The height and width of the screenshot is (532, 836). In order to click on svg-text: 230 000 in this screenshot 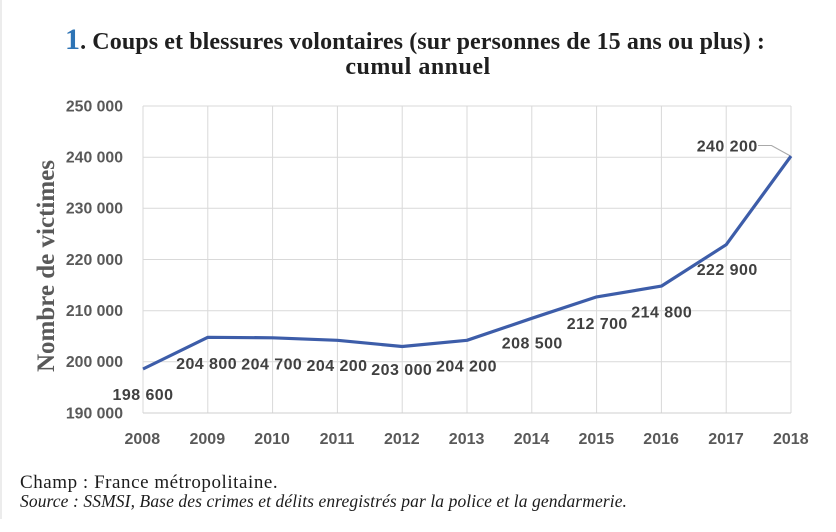, I will do `click(94, 209)`.